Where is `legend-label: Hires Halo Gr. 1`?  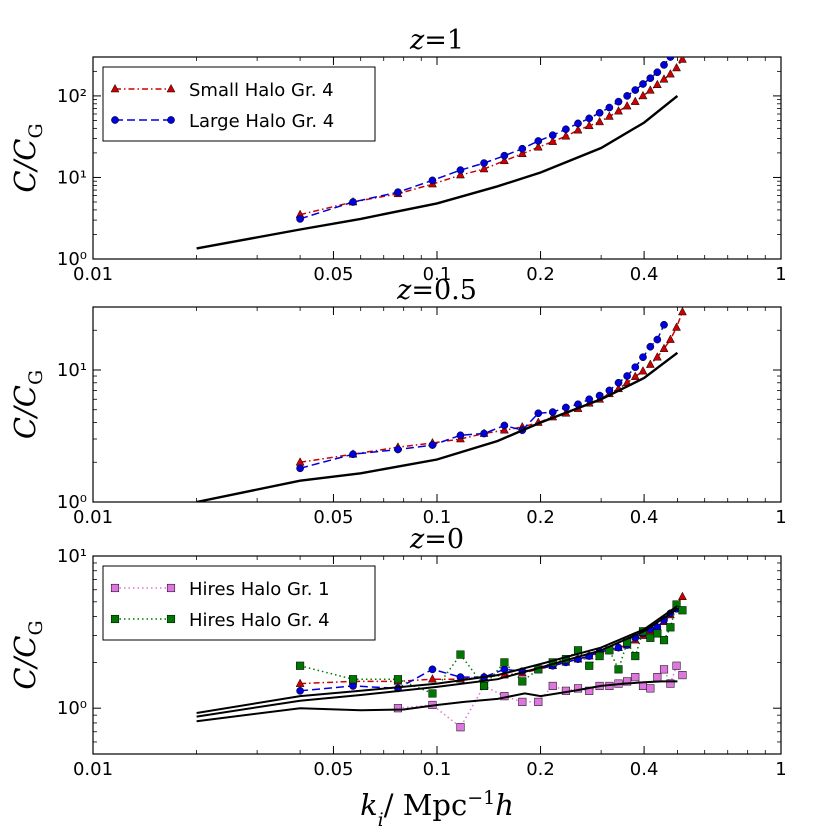 legend-label: Hires Halo Gr. 1 is located at coordinates (259, 589).